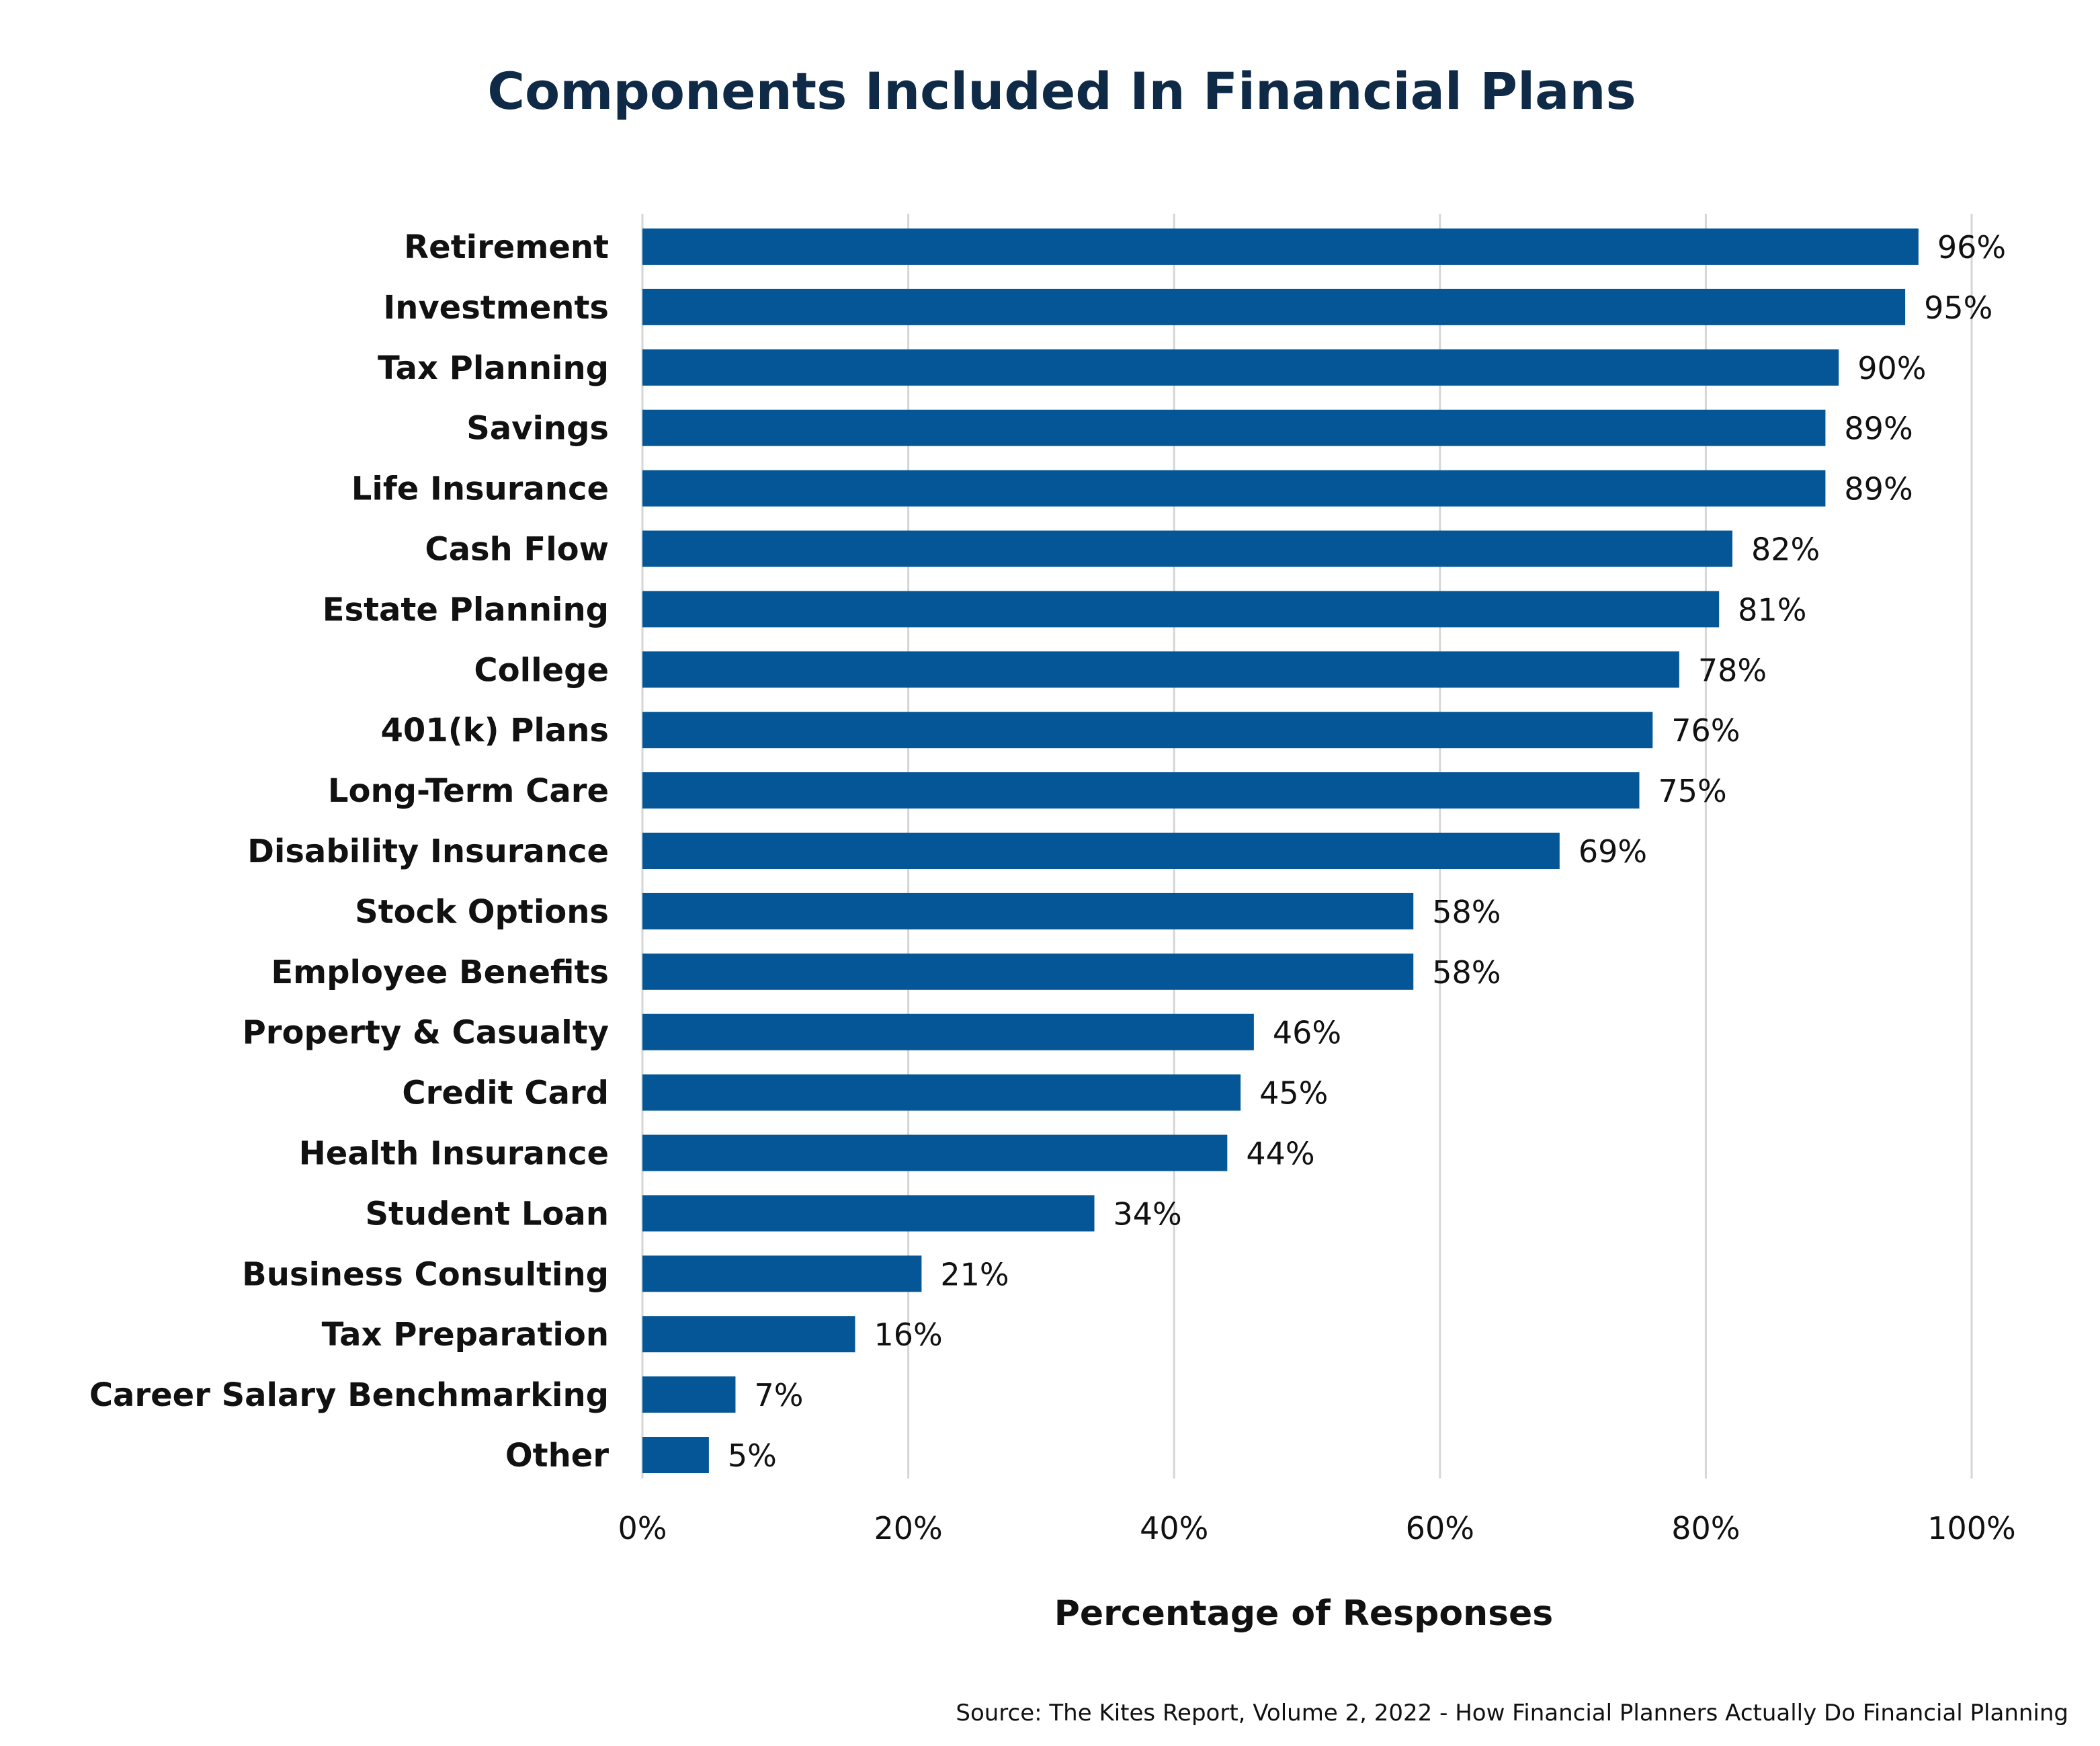 The width and height of the screenshot is (2100, 1746). Describe the element at coordinates (1772, 609) in the screenshot. I see `data-label: 81%` at that location.